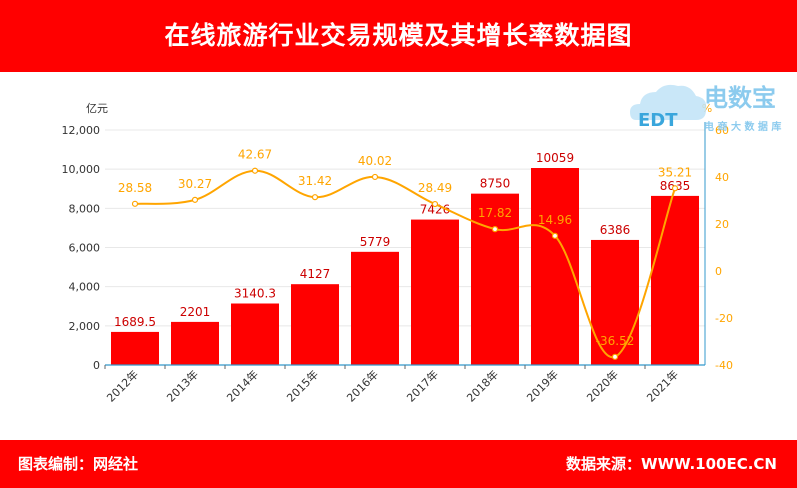 The height and width of the screenshot is (488, 797). What do you see at coordinates (85, 248) in the screenshot?
I see `y-left-tick-label: 6,000` at bounding box center [85, 248].